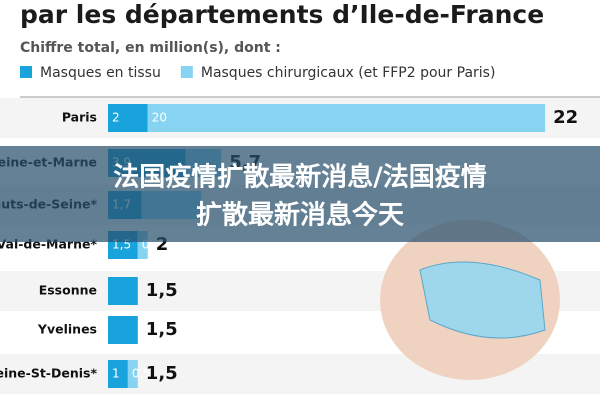 The image size is (600, 400). What do you see at coordinates (282, 14) in the screenshot?
I see `chart-title: par les départements d’Ile-de-France` at bounding box center [282, 14].